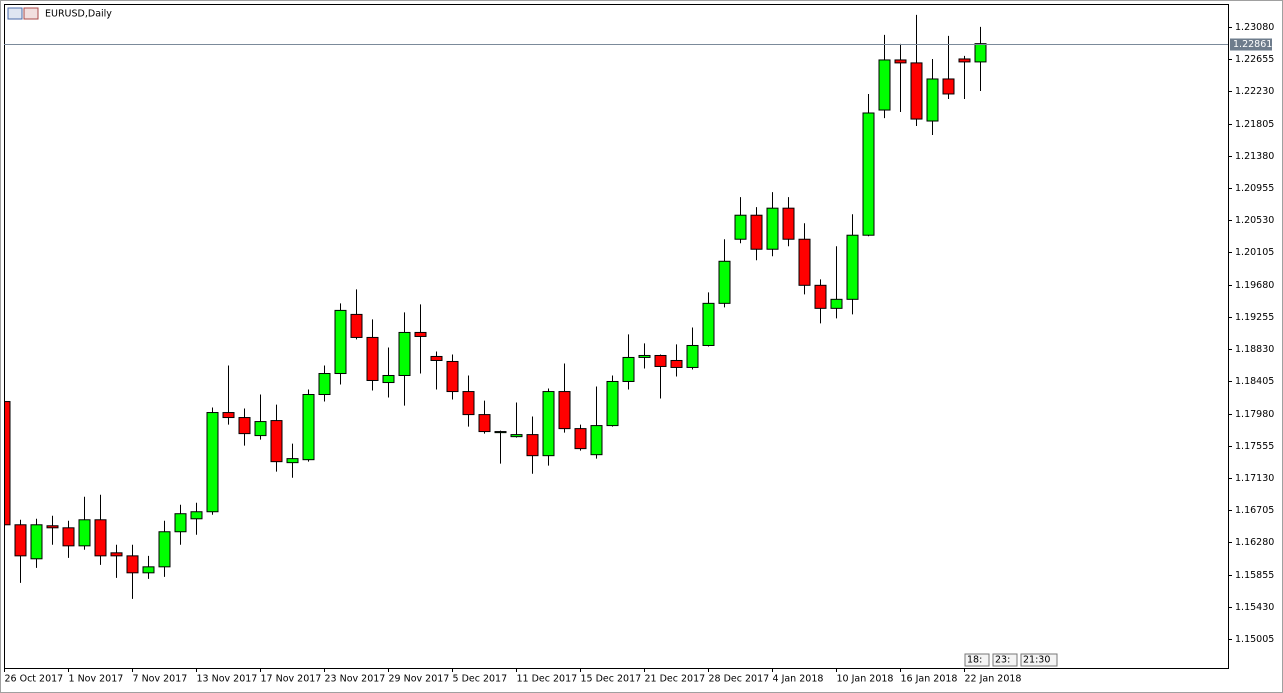 This screenshot has height=693, width=1283. Describe the element at coordinates (1254, 59) in the screenshot. I see `y-tick-label: 1.22655` at that location.